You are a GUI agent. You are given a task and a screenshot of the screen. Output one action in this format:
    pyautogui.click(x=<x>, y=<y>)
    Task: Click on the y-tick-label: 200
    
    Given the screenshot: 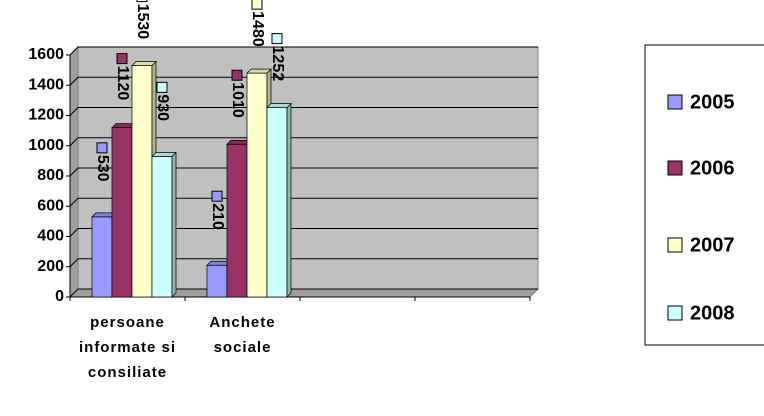 What is the action you would take?
    pyautogui.click(x=50, y=266)
    